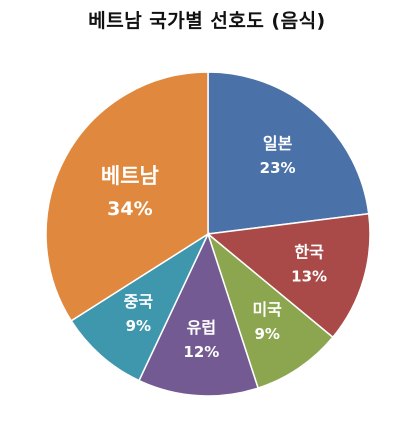  What do you see at coordinates (138, 326) in the screenshot?
I see `slice-value-5: 9%` at bounding box center [138, 326].